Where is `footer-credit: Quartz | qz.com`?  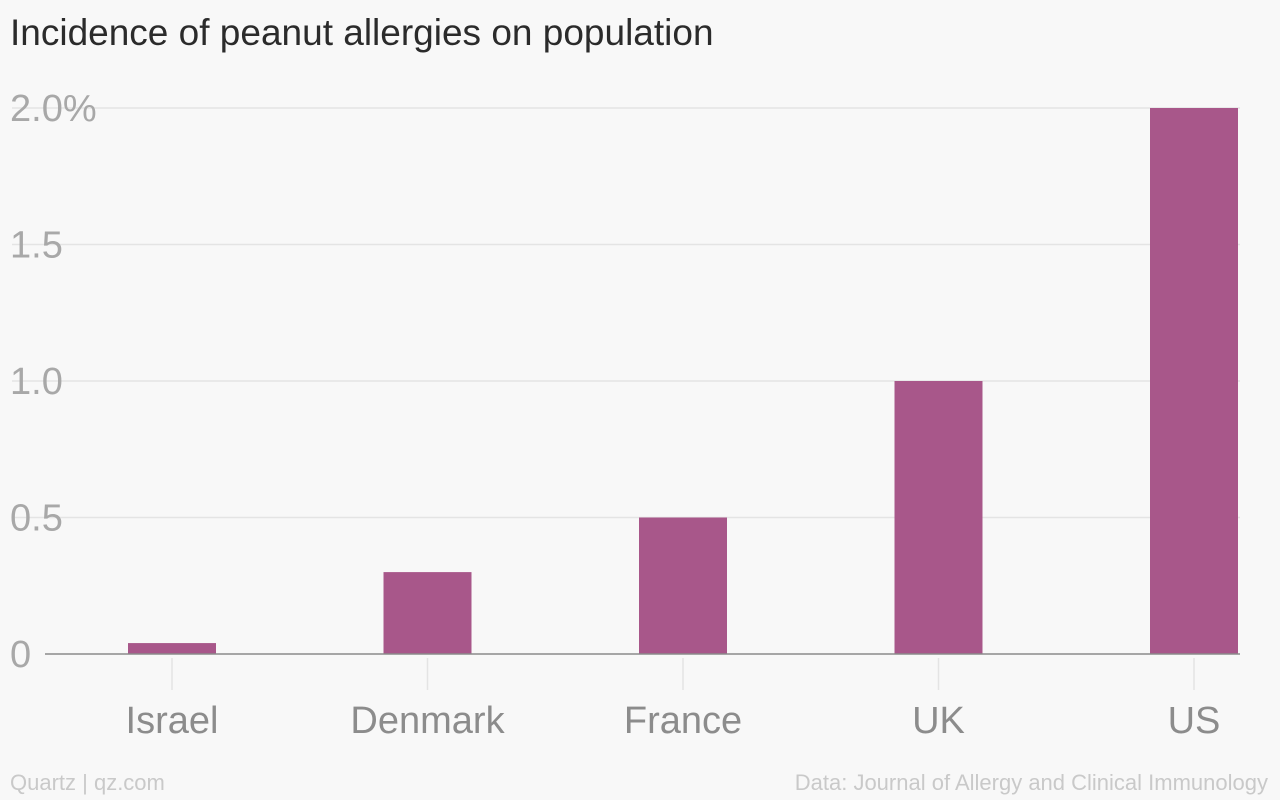 footer-credit: Quartz | qz.com is located at coordinates (87, 782).